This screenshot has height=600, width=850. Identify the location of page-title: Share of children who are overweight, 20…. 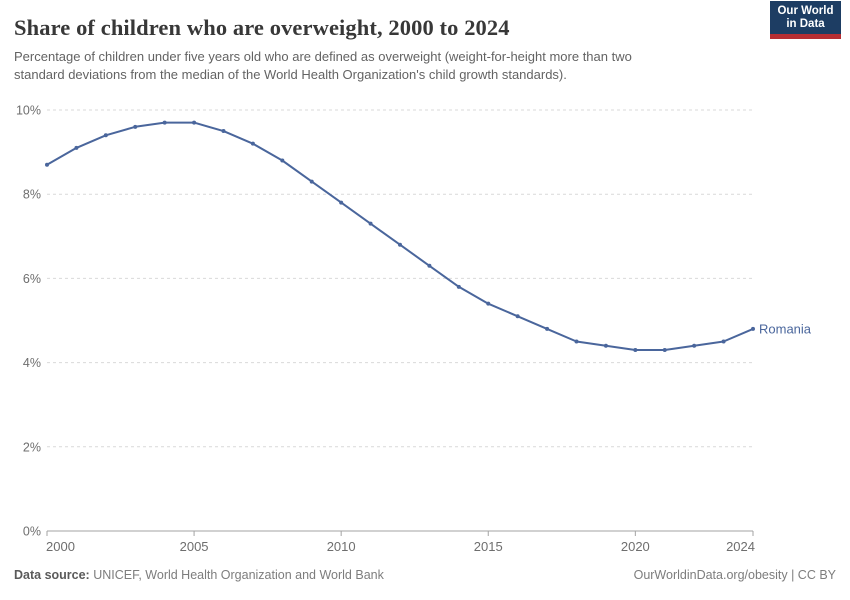
(262, 27).